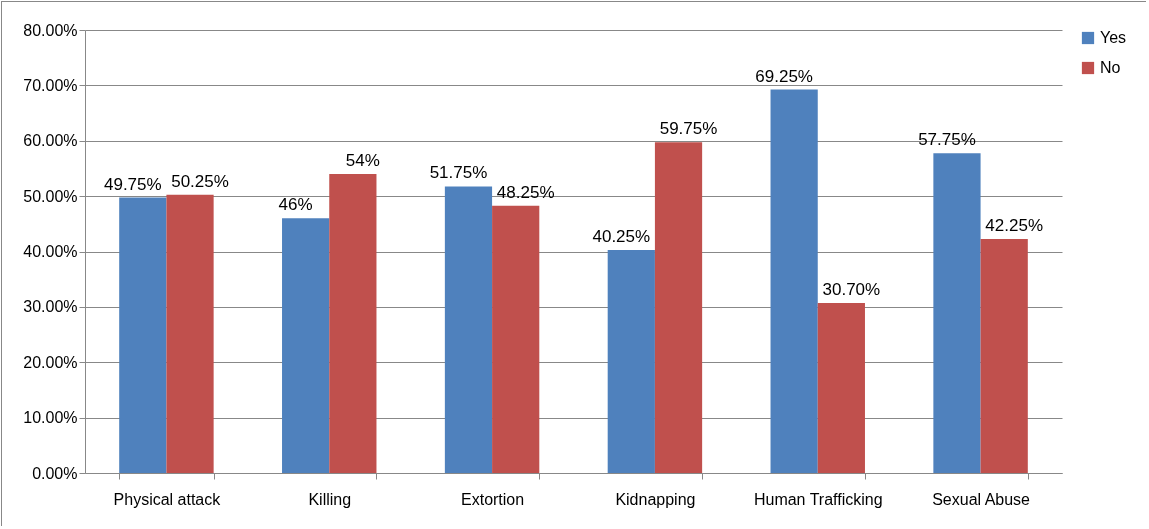 The width and height of the screenshot is (1149, 529). I want to click on x-tick-label: Kidnapping, so click(655, 499).